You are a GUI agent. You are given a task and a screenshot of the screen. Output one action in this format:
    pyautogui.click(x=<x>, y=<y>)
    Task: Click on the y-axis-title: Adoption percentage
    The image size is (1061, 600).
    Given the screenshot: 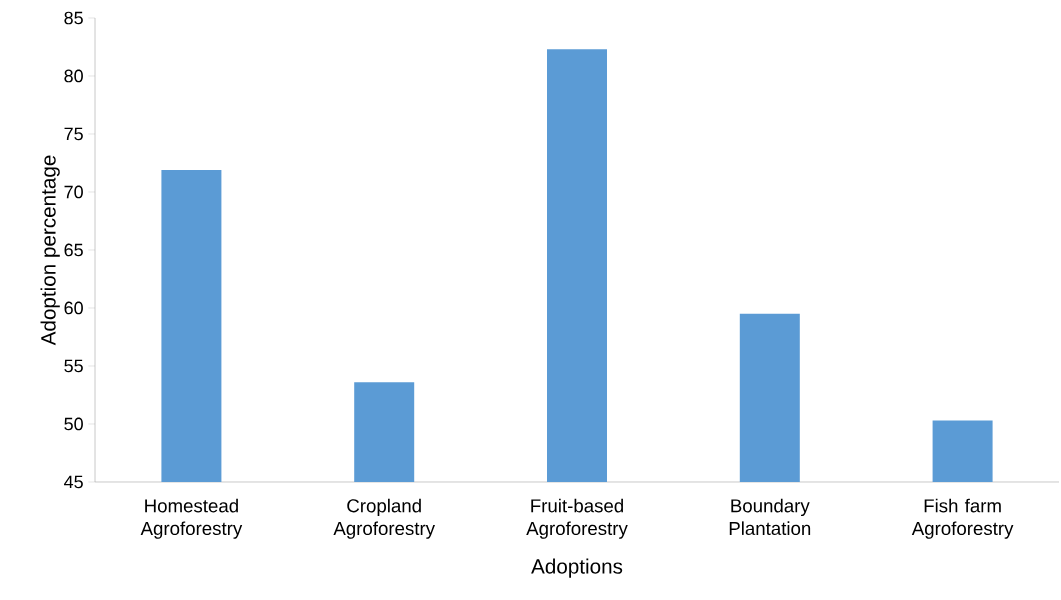 What is the action you would take?
    pyautogui.click(x=50, y=250)
    